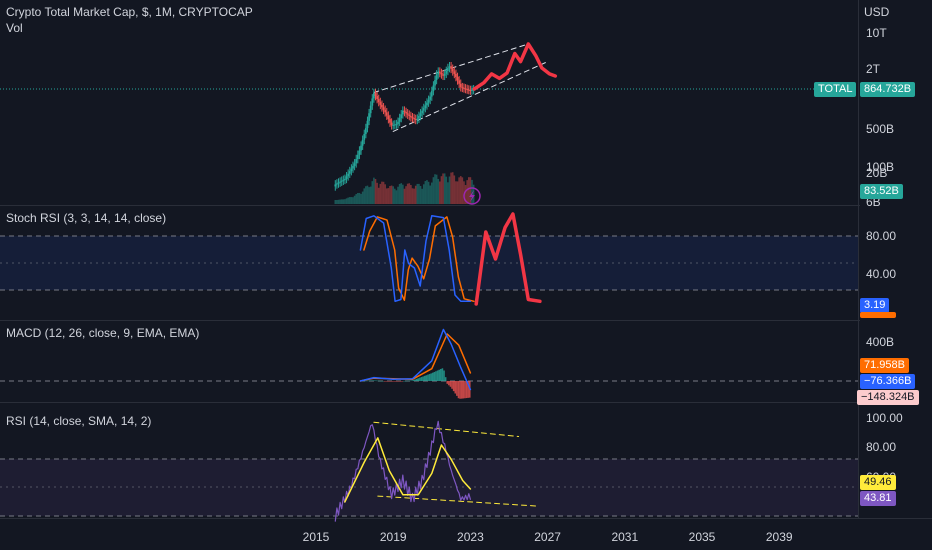 This screenshot has width=932, height=550. Describe the element at coordinates (884, 418) in the screenshot. I see `y-tick-label: 100.00` at that location.